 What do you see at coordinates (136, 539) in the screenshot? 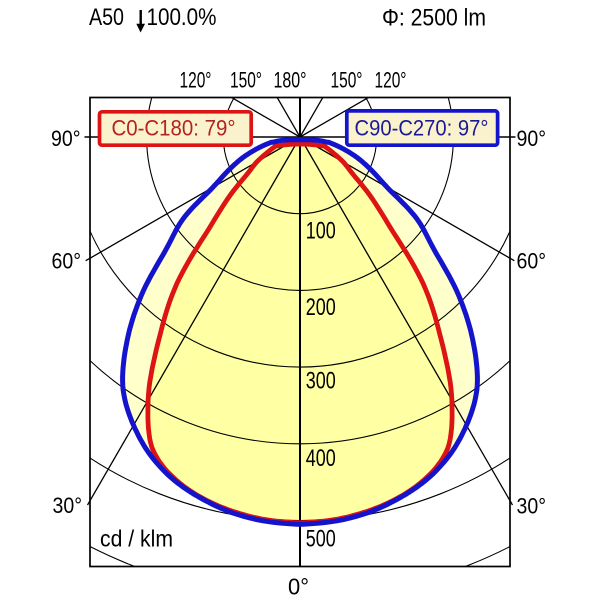
I see `svg-text: cd / klm` at bounding box center [136, 539].